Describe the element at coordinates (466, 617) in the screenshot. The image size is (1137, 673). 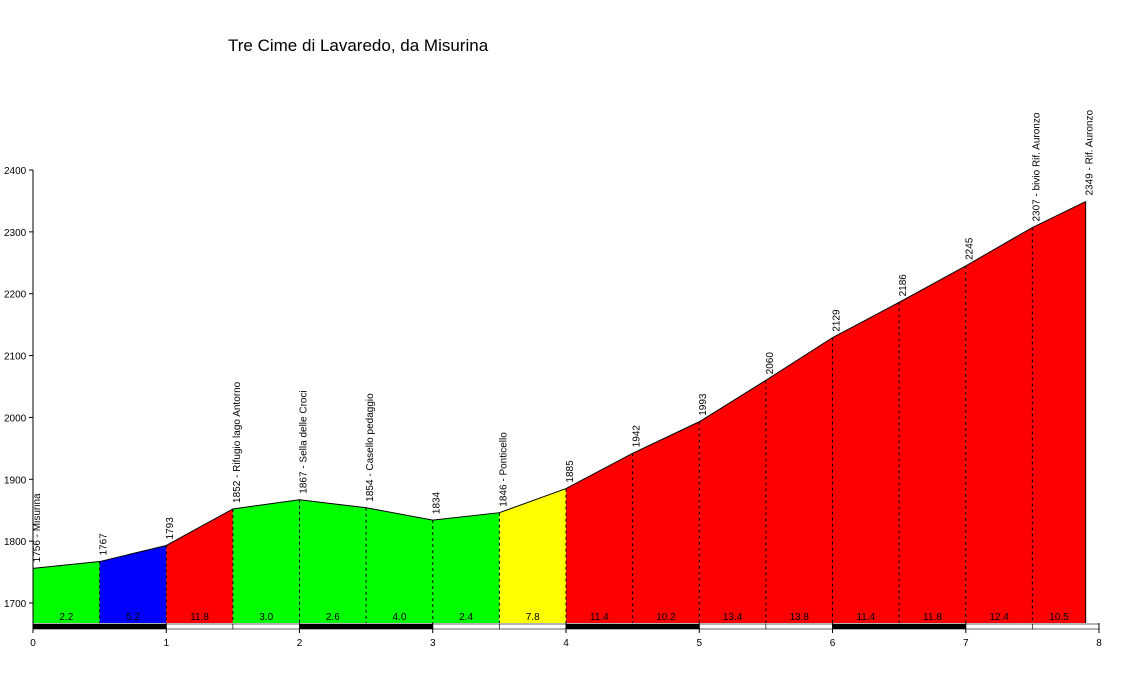
I see `gradient-label-7: 2.4` at that location.